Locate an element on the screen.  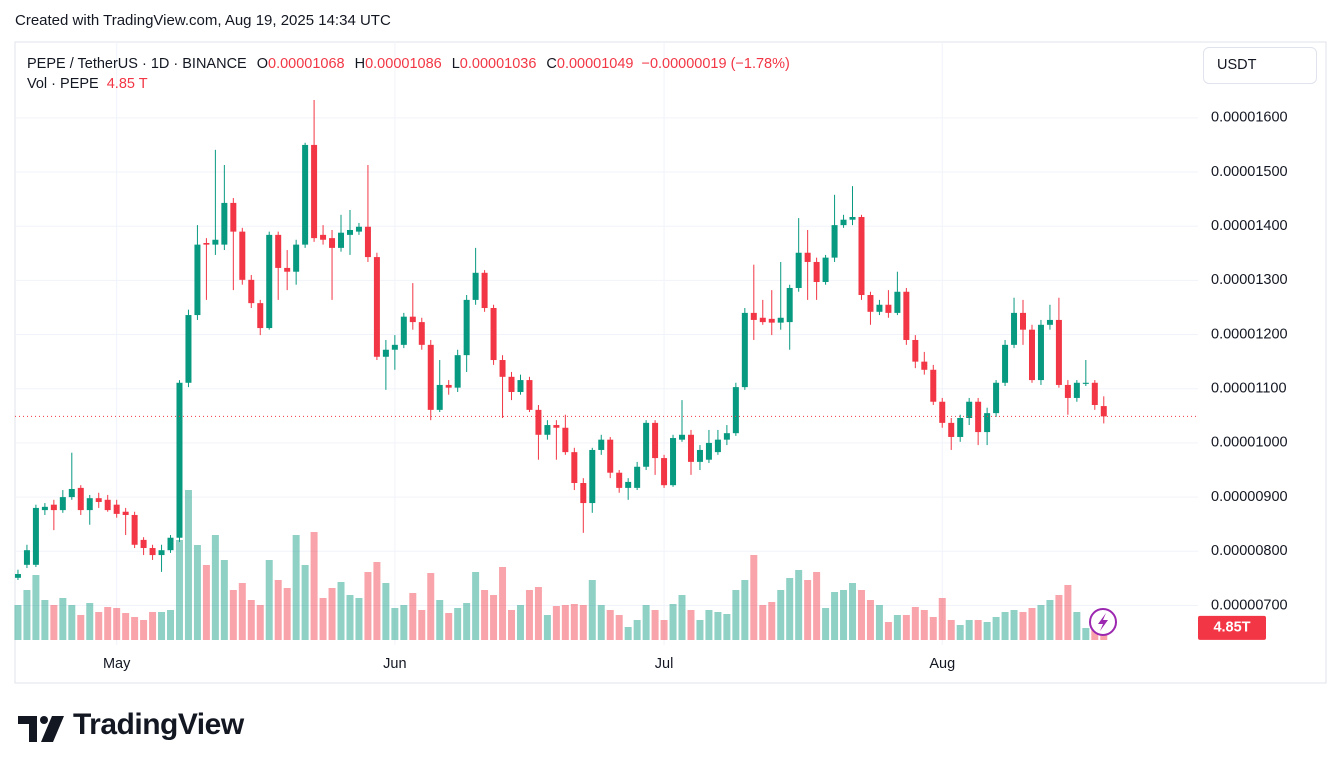
x-tick-label: Aug is located at coordinates (942, 664).